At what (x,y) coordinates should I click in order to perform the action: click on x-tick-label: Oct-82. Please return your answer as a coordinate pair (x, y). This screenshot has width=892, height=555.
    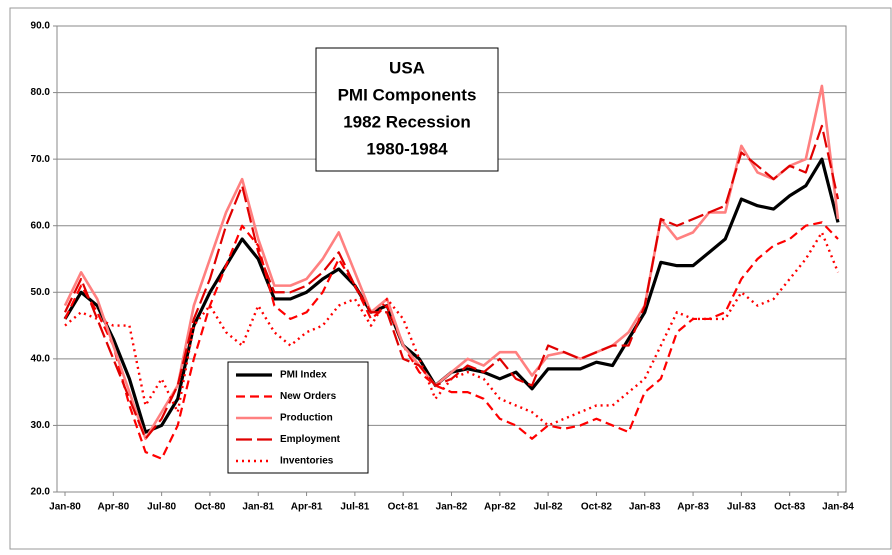
    Looking at the image, I should click on (597, 507).